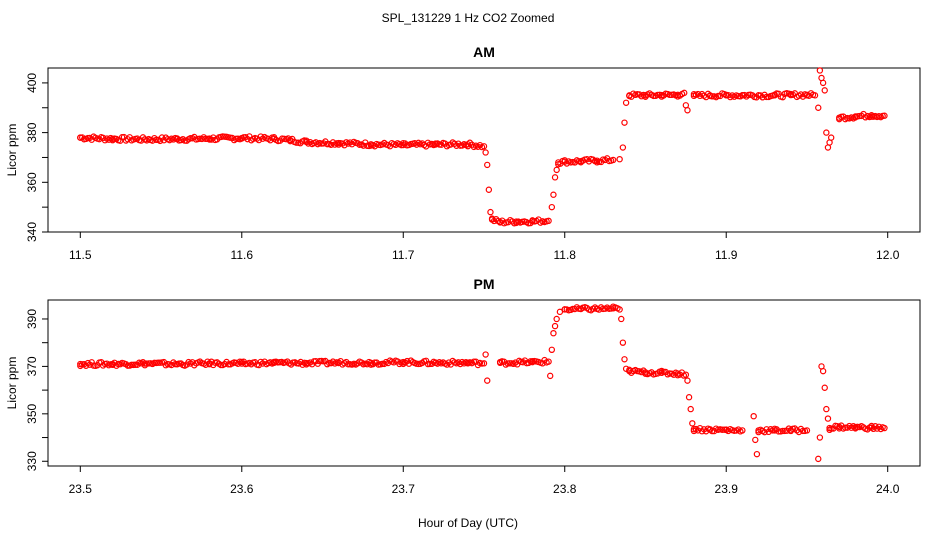 The height and width of the screenshot is (540, 936). Describe the element at coordinates (32, 319) in the screenshot. I see `pm-y-tick-label-3: 390` at that location.